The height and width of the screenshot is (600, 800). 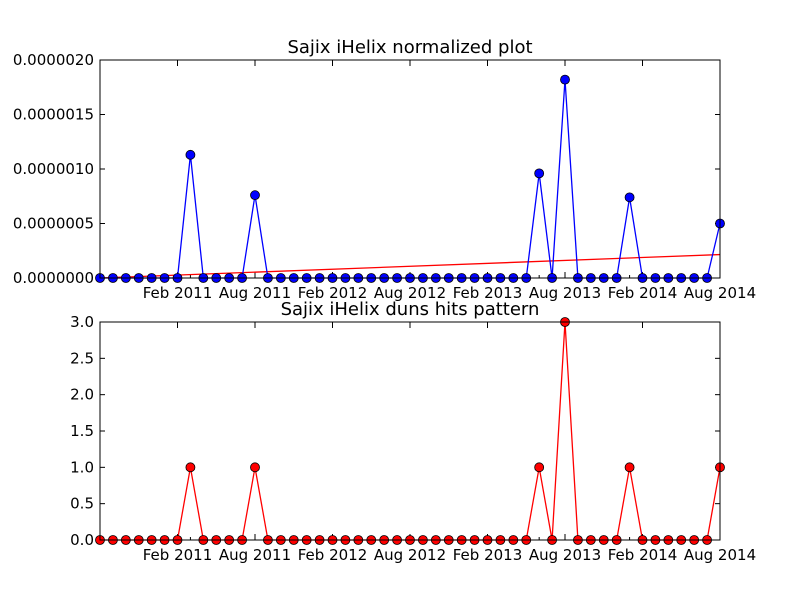 I want to click on y-tick-label: 0.0000010, so click(x=53, y=169).